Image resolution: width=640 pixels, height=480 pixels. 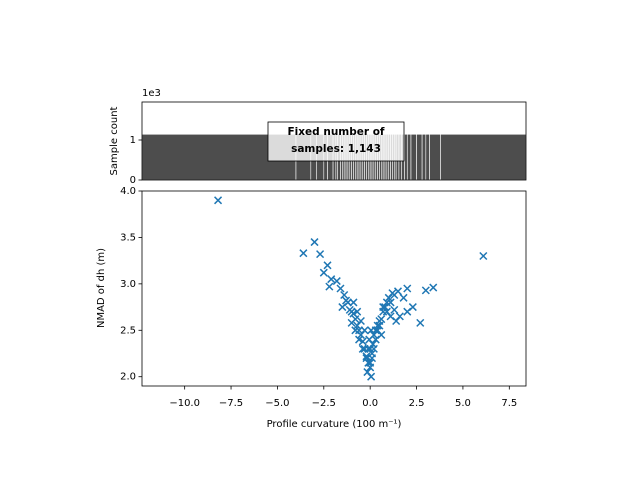 What do you see at coordinates (417, 403) in the screenshot?
I see `x-tick-label: 2.5` at bounding box center [417, 403].